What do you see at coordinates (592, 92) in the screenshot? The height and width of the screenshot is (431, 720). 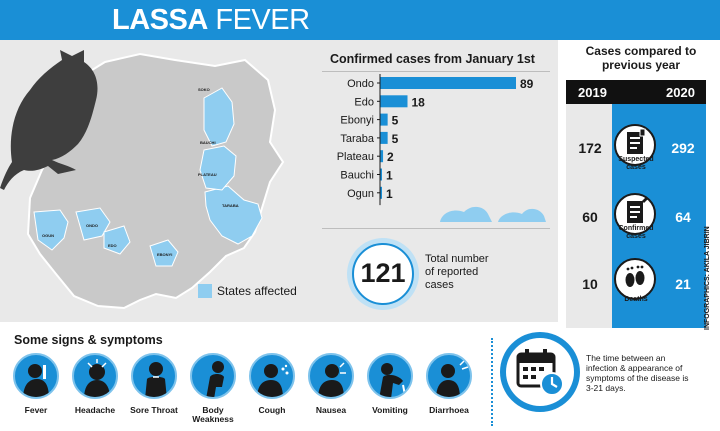 I see `year-left-label: 2019` at bounding box center [592, 92].